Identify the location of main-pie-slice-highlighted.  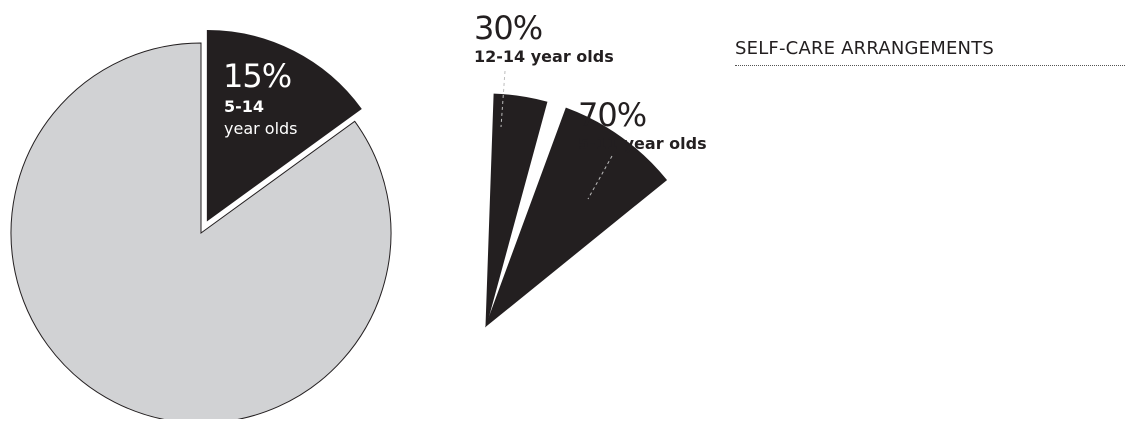
(284, 126).